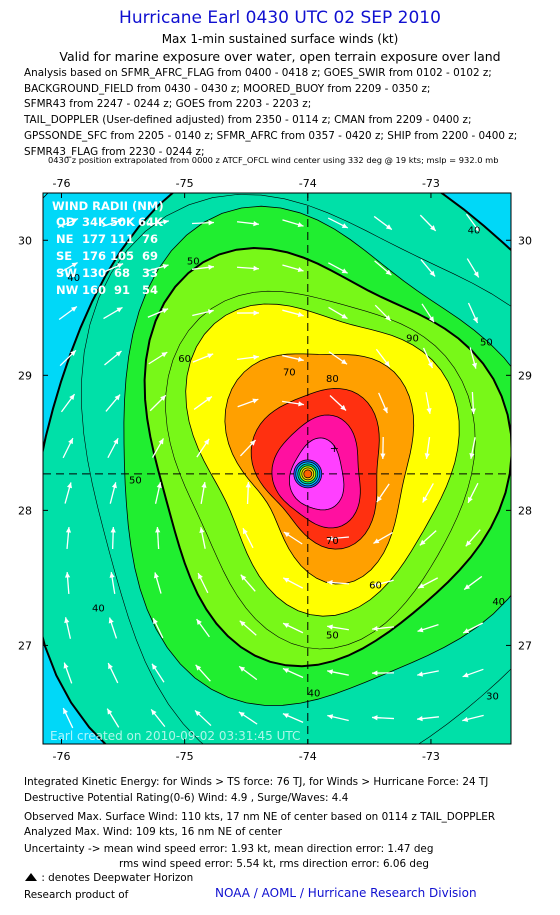 The image size is (560, 915). Describe the element at coordinates (151, 222) in the screenshot. I see `radii-cell: 64K` at that location.